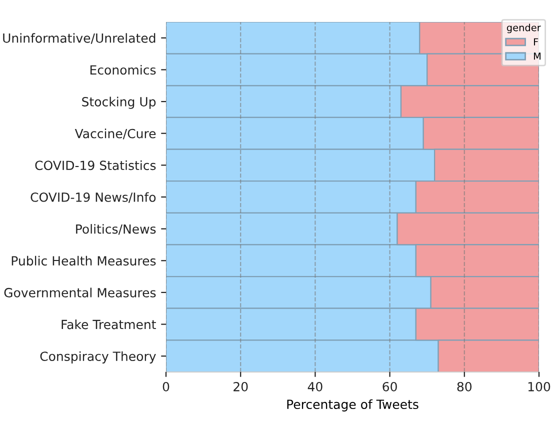 This screenshot has height=423, width=551. I want to click on x-axis-title: Percentage of Tweets, so click(352, 405).